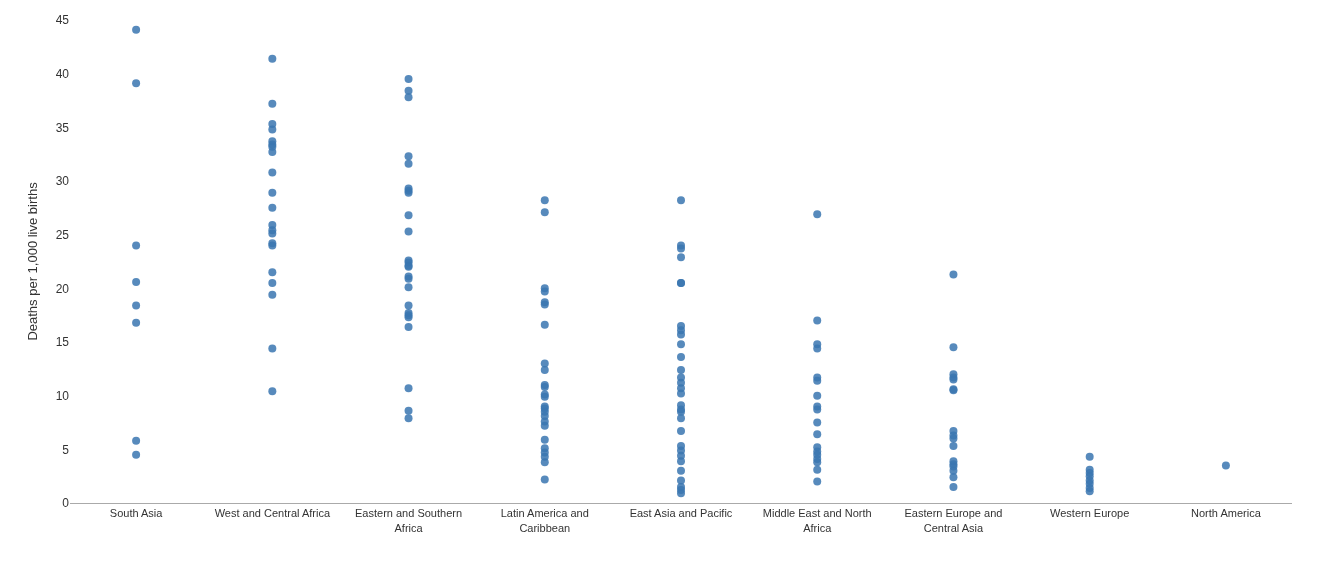  What do you see at coordinates (62, 73) in the screenshot?
I see `y-tick-label: 40` at bounding box center [62, 73].